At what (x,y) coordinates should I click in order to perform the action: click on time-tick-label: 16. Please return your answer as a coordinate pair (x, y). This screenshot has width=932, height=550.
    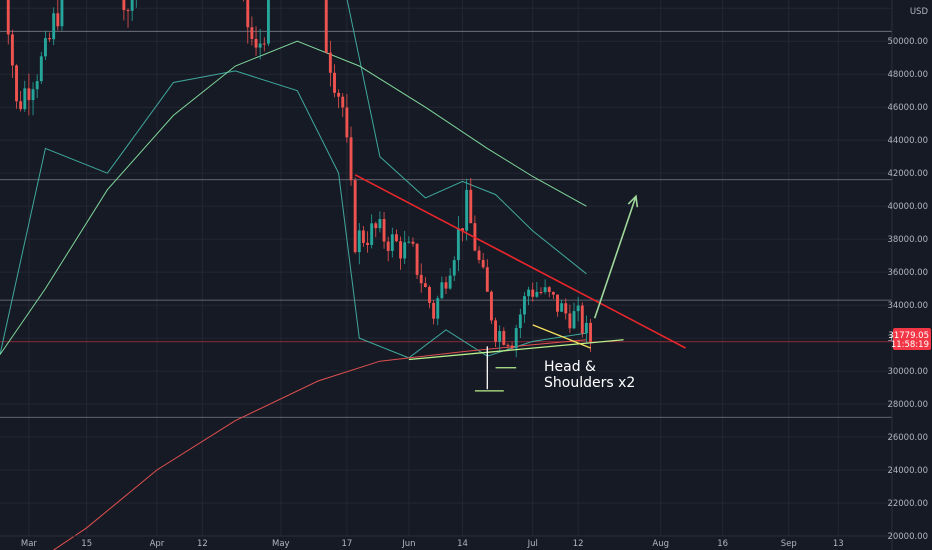
    Looking at the image, I should click on (722, 544).